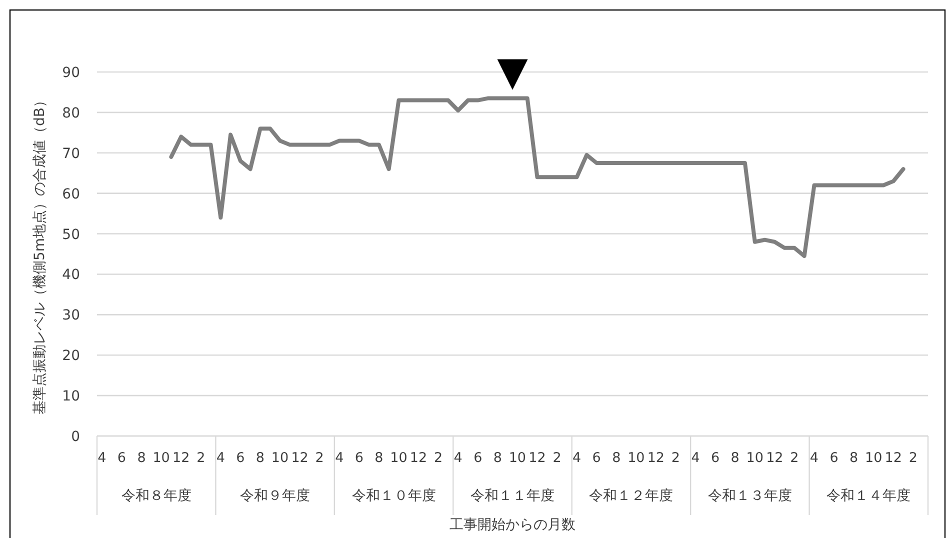 The height and width of the screenshot is (538, 946). What do you see at coordinates (275, 496) in the screenshot?
I see `text: 令和９年度` at bounding box center [275, 496].